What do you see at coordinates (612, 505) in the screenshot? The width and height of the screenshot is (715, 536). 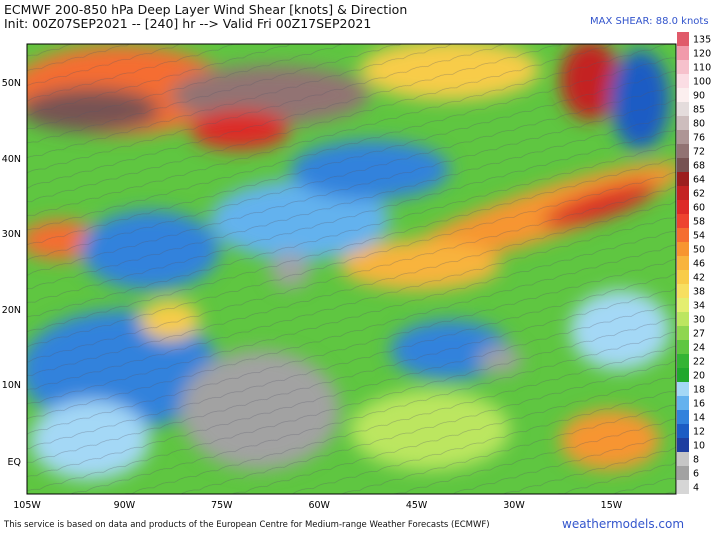 I see `lon-label: 15W` at bounding box center [612, 505].